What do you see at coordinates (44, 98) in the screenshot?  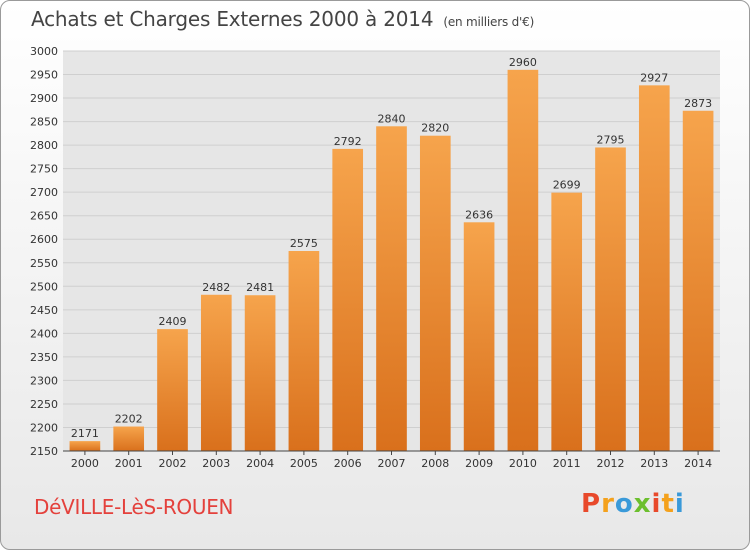 I see `y-tick-label: 2900` at bounding box center [44, 98].